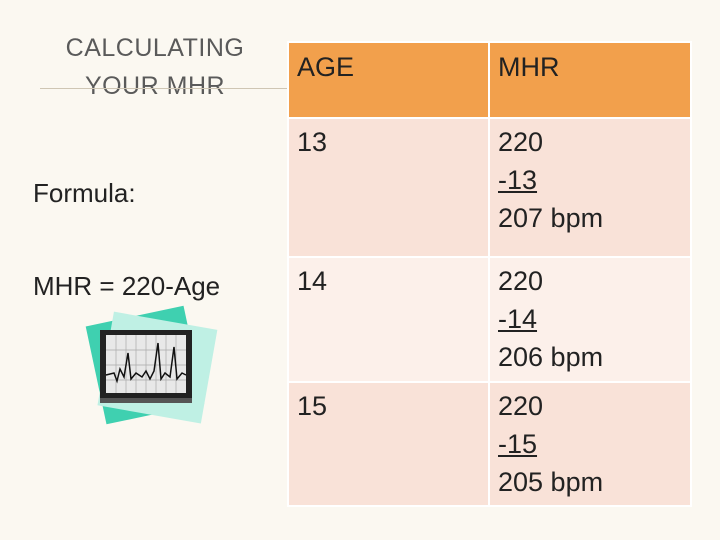  Describe the element at coordinates (518, 444) in the screenshot. I see `mhr-line: -15` at that location.